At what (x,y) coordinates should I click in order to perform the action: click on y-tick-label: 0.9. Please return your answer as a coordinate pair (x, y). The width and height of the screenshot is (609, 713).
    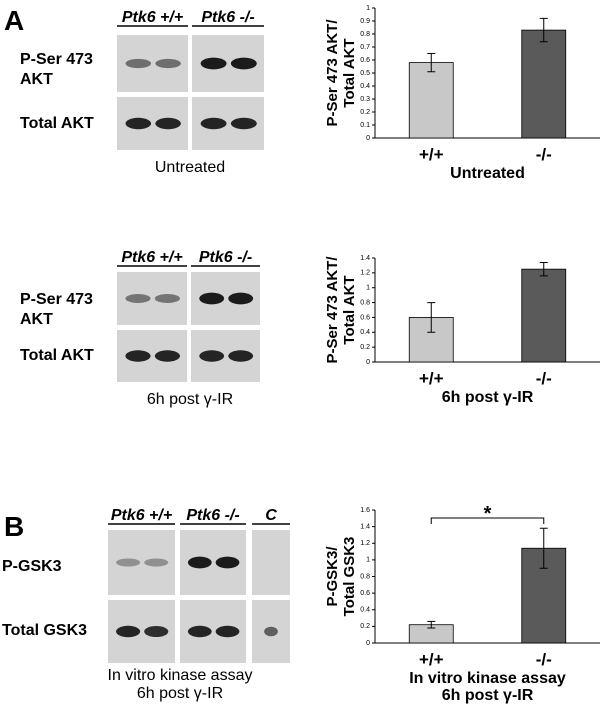
    Looking at the image, I should click on (365, 21).